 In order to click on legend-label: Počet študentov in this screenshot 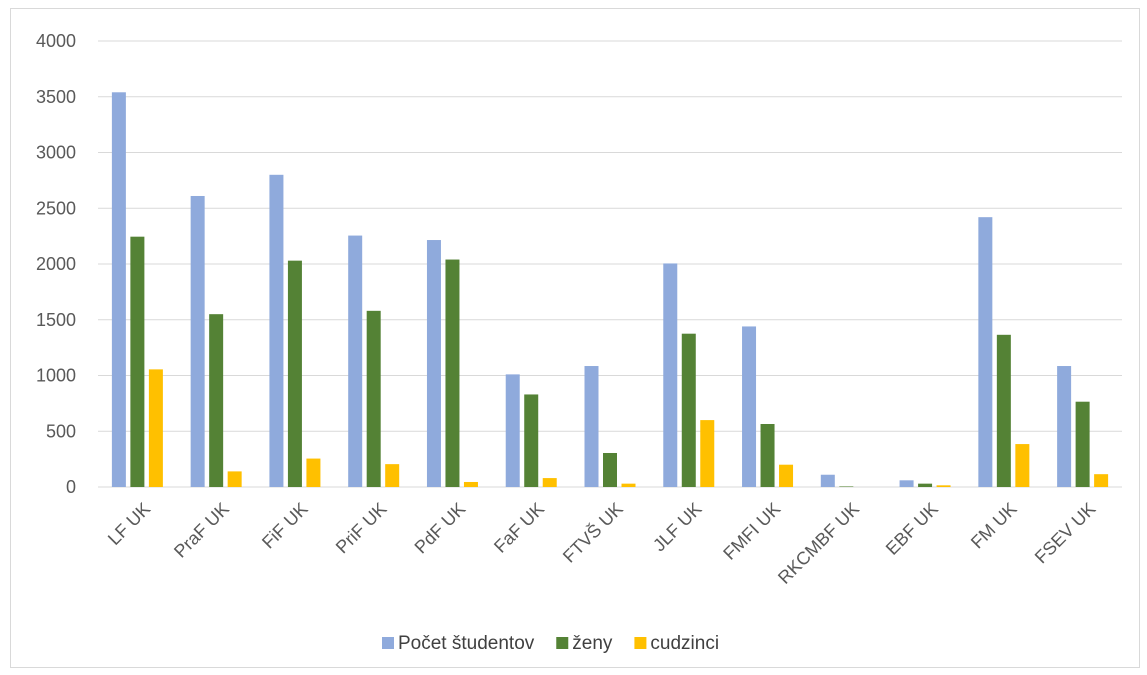, I will do `click(466, 643)`.